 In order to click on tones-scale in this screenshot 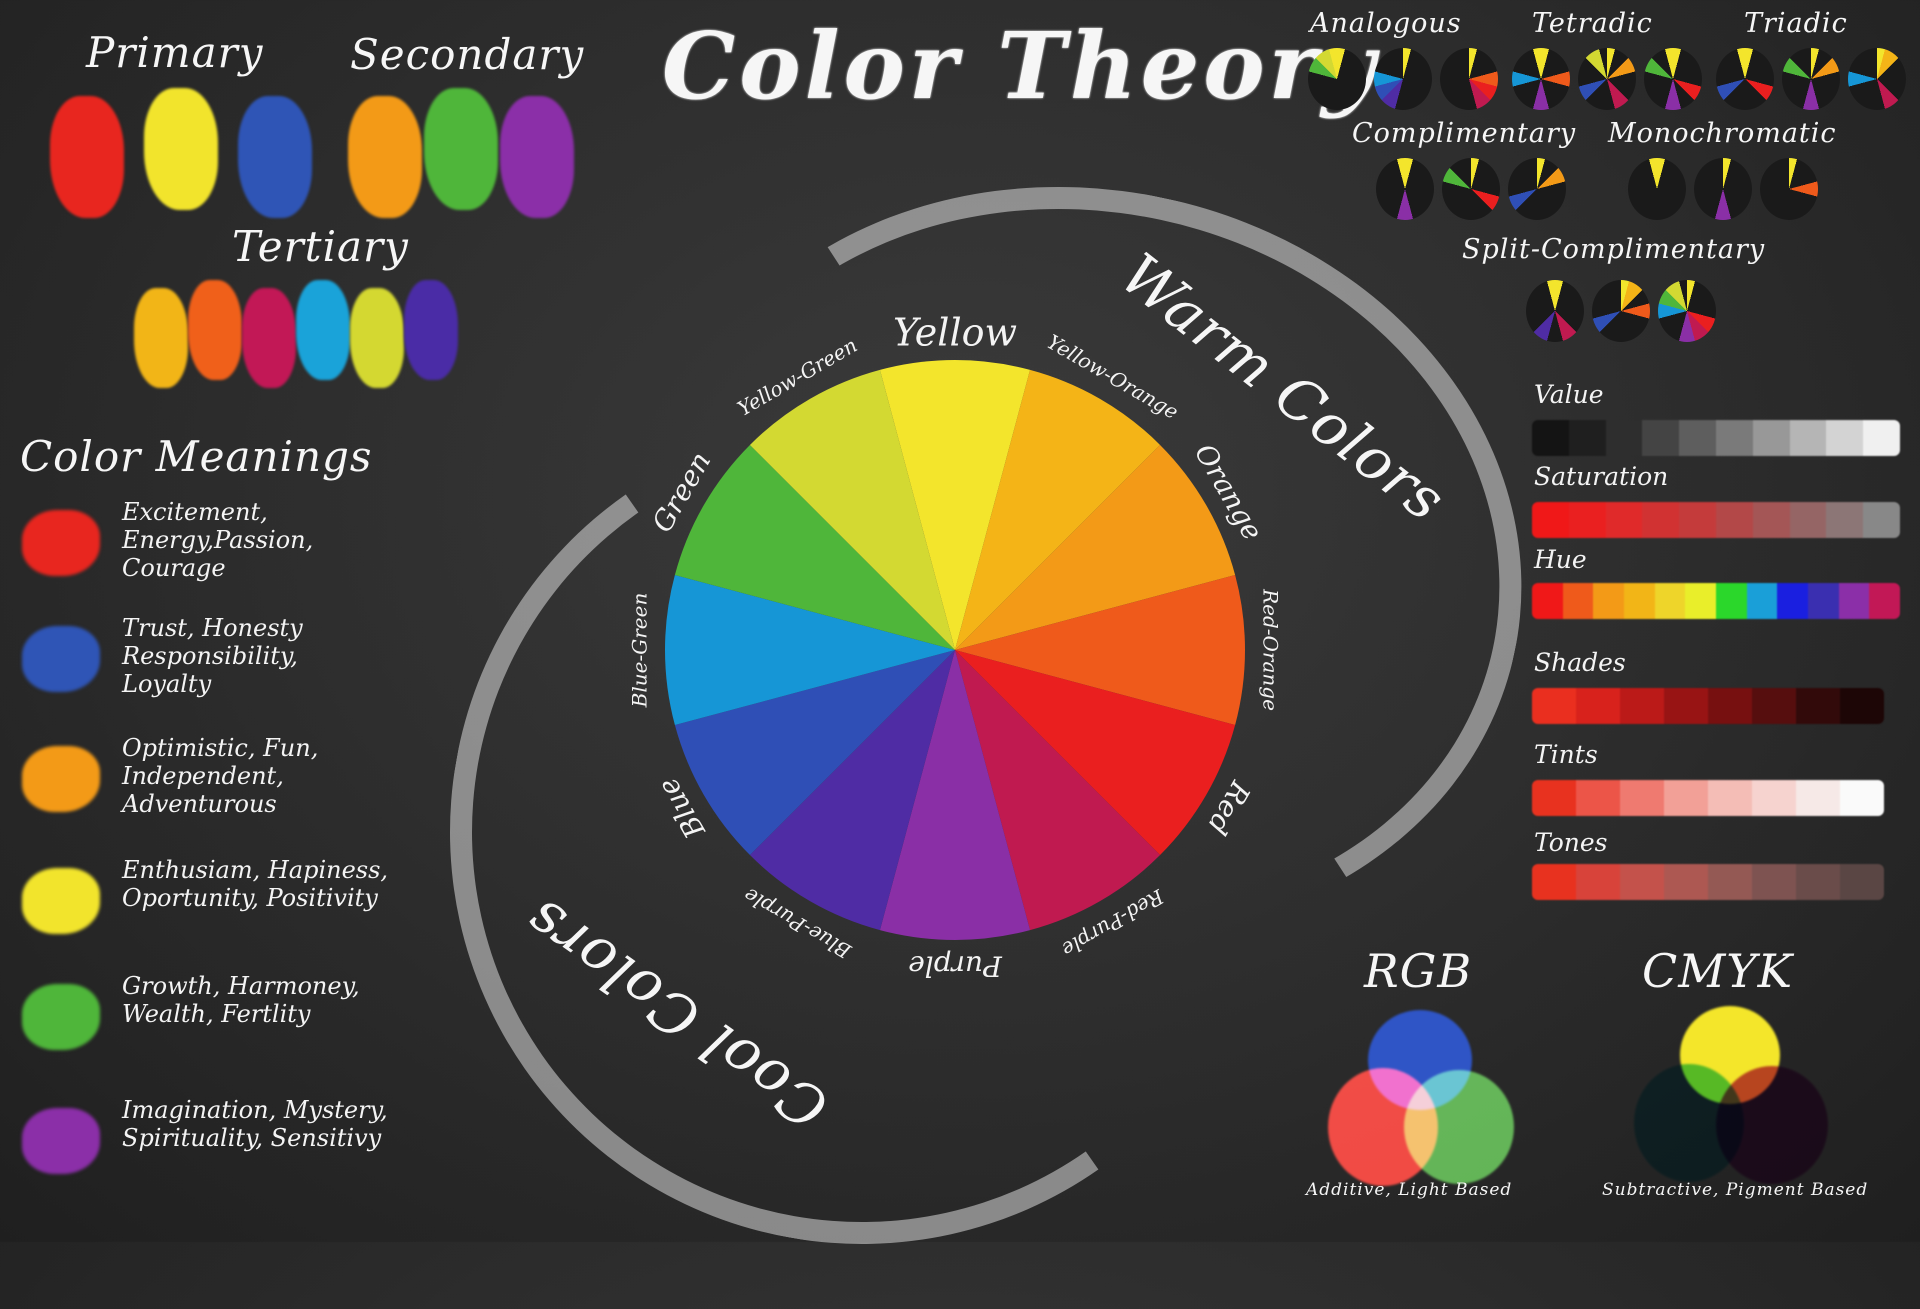, I will do `click(1708, 882)`.